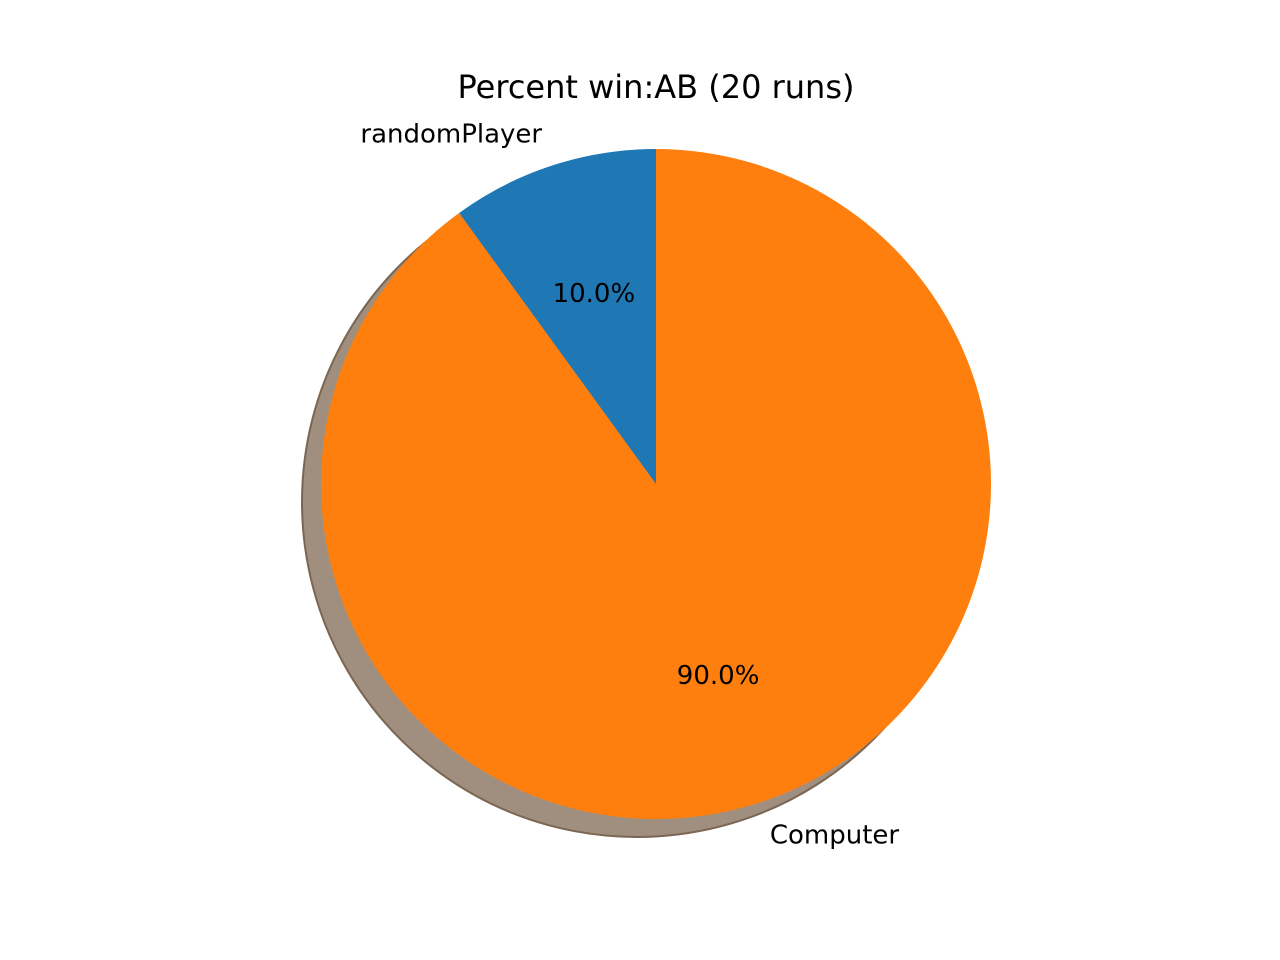 Image resolution: width=1280 pixels, height=960 pixels. Describe the element at coordinates (718, 676) in the screenshot. I see `slice-percent-computer: 90.0%` at that location.